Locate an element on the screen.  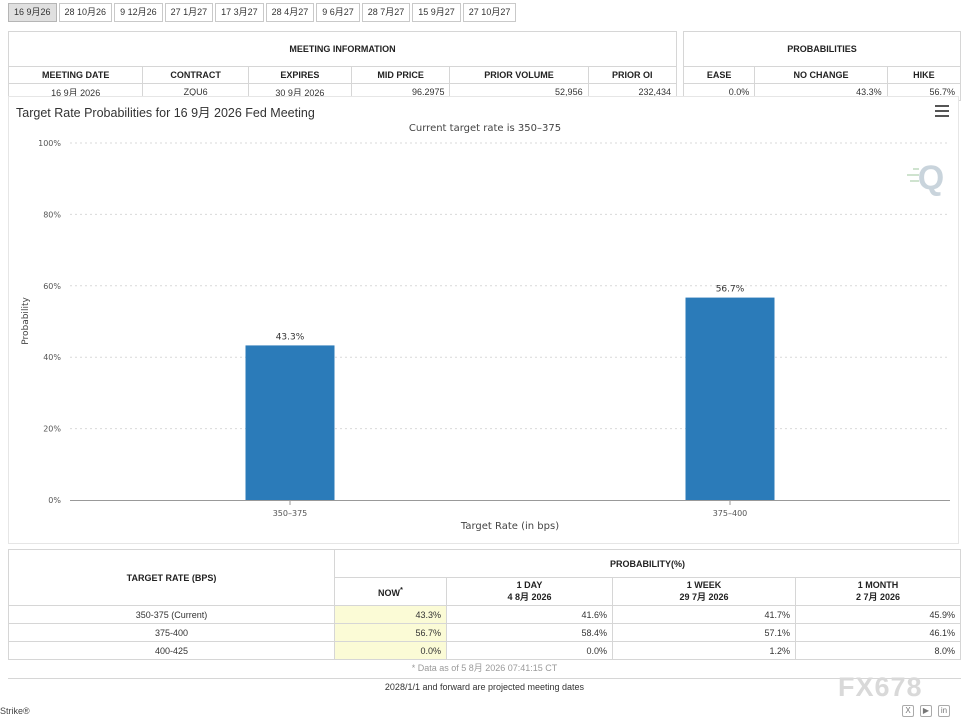
tab-meeting-0: 16 9月26 is located at coordinates (32, 12).